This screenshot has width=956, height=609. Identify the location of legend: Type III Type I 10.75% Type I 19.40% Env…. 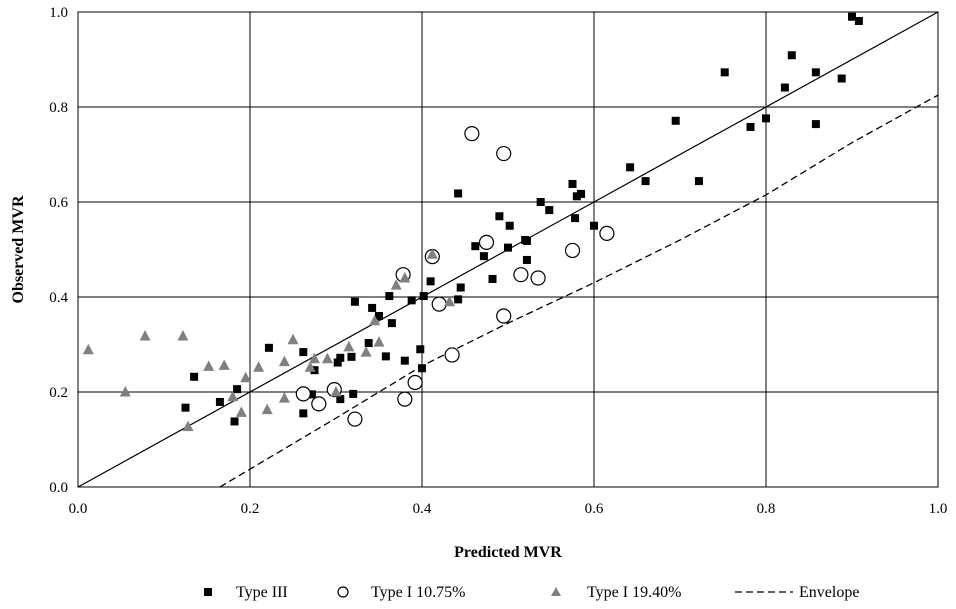
(531, 592).